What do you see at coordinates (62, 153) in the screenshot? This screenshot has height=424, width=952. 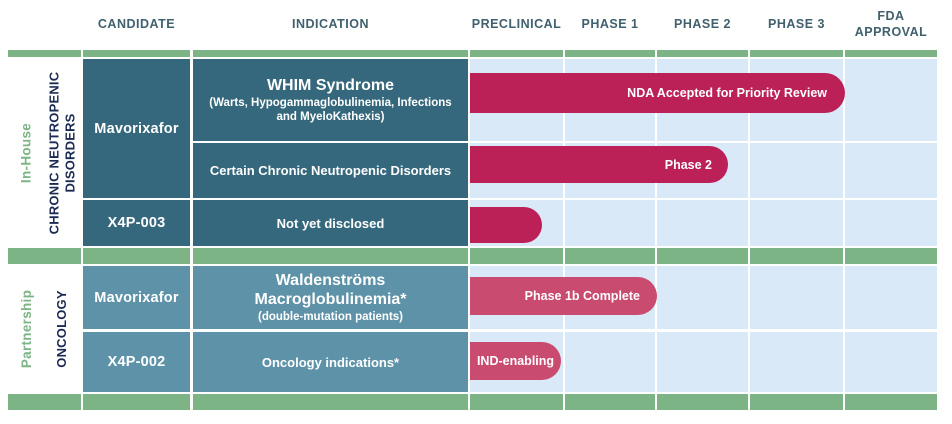 I see `section-label-chronic-neutropenic-disorders: CHRONIC NEUTROPENIC DISORDERS` at bounding box center [62, 153].